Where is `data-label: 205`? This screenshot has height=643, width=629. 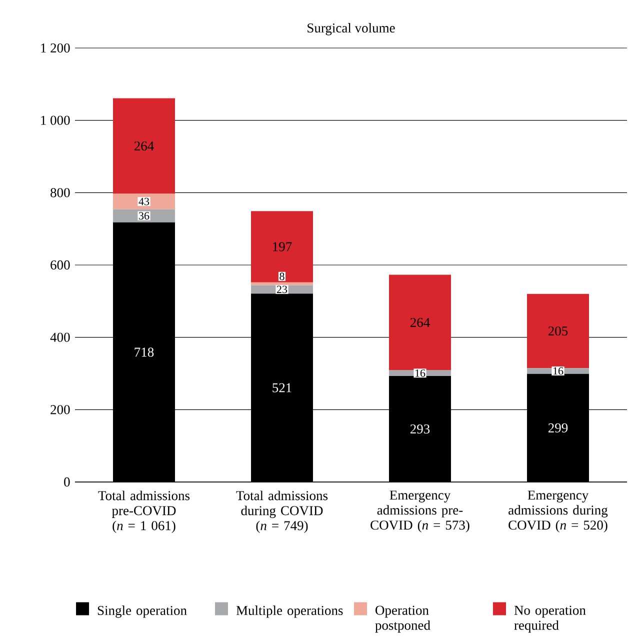 data-label: 205 is located at coordinates (558, 331).